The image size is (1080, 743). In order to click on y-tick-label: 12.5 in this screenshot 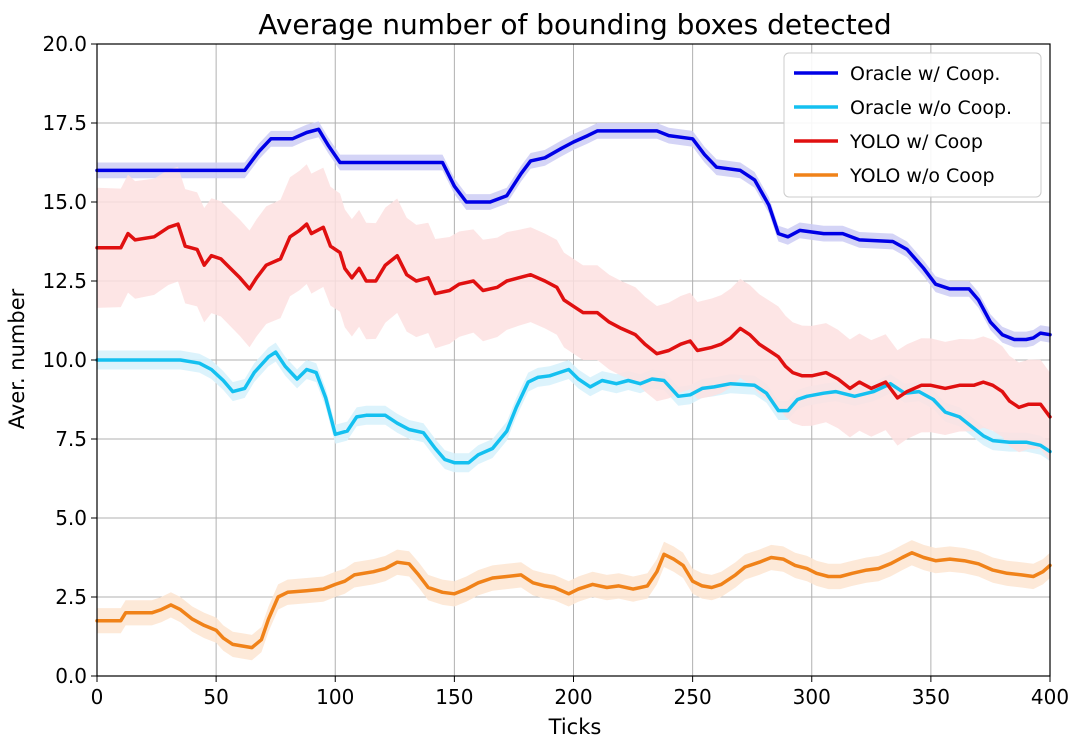, I will do `click(64, 281)`.